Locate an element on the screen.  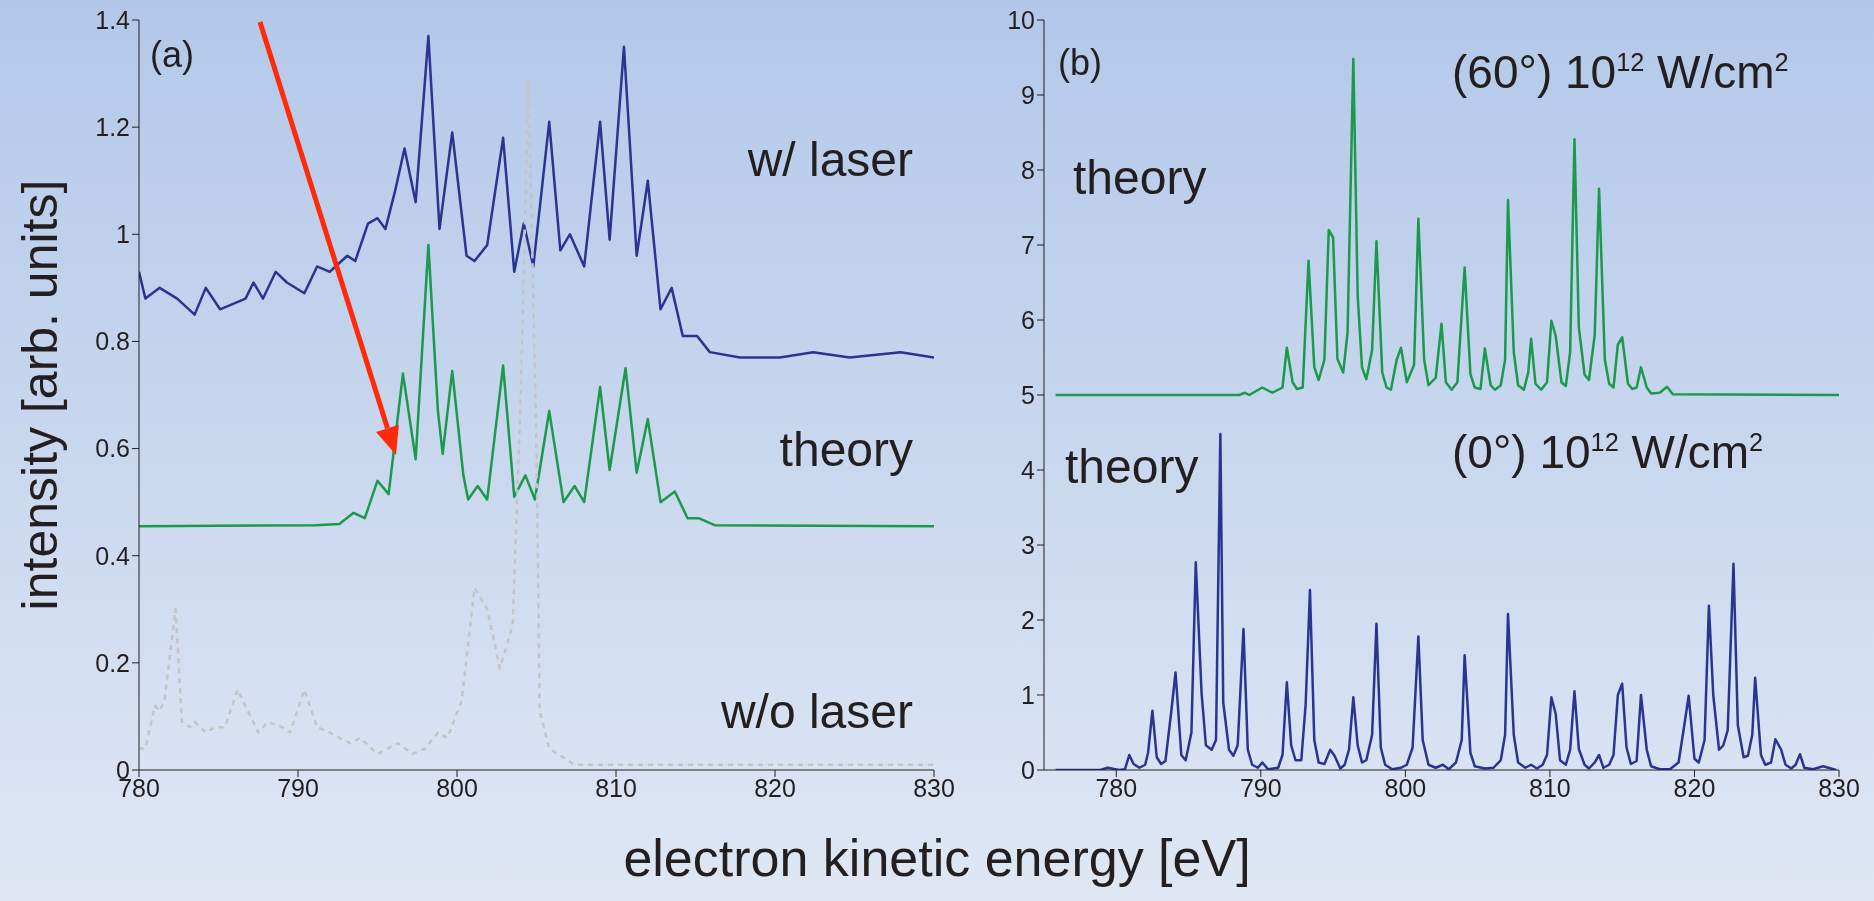
annotation: (a) is located at coordinates (172, 55).